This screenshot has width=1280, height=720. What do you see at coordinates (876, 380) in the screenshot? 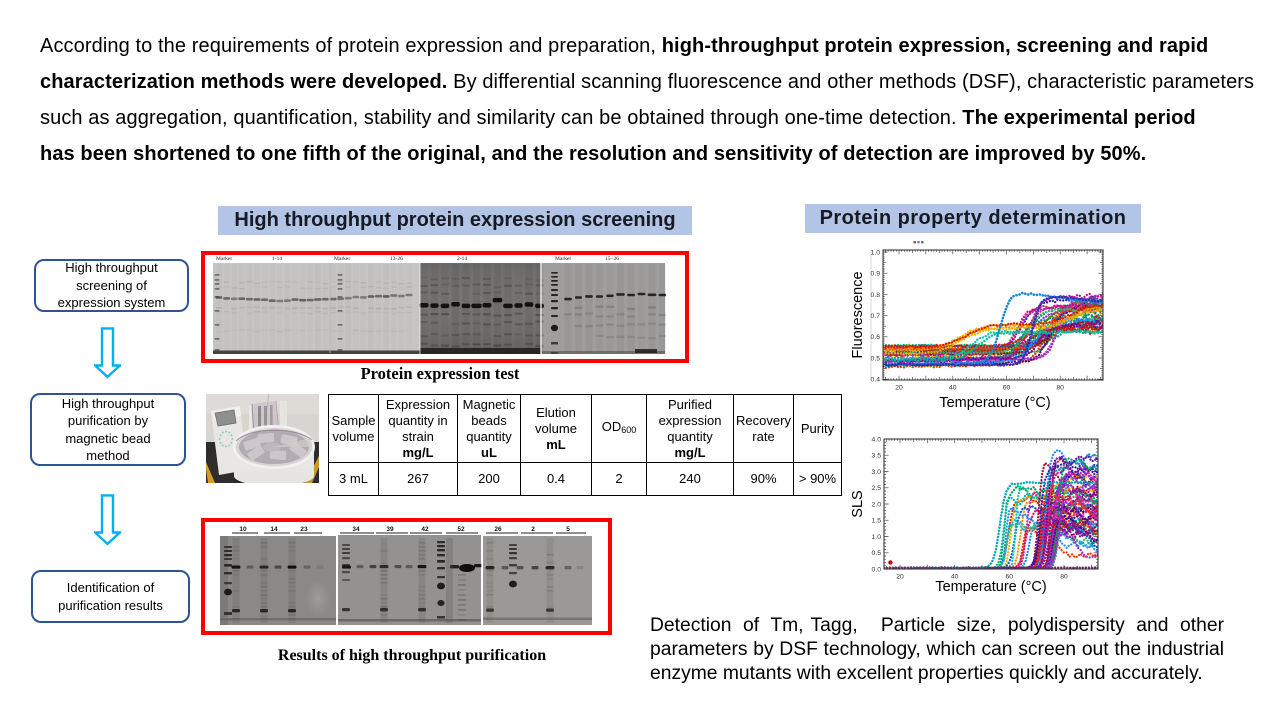
I see `svg-text: 0.4` at bounding box center [876, 380].